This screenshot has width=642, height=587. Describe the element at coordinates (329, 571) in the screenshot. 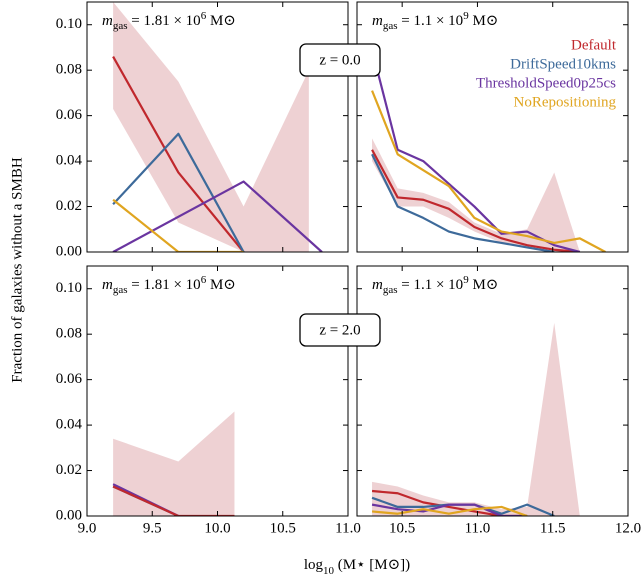

I see `x-label-sub: 10` at that location.